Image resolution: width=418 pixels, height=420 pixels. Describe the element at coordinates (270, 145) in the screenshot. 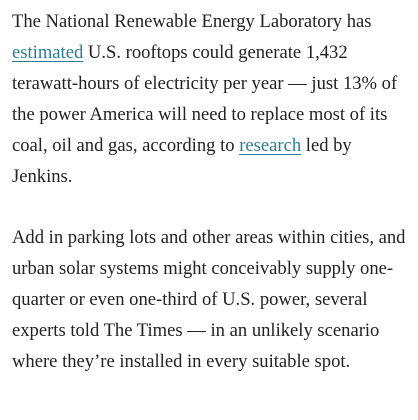

I see `research-link: research` at that location.